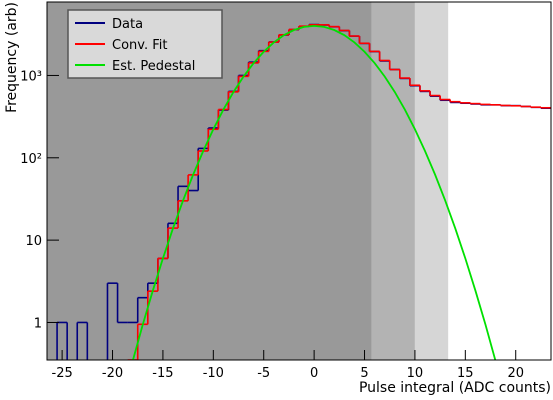 Image resolution: width=553 pixels, height=400 pixels. What do you see at coordinates (415, 373) in the screenshot?
I see `x-tick-label: 10` at bounding box center [415, 373].